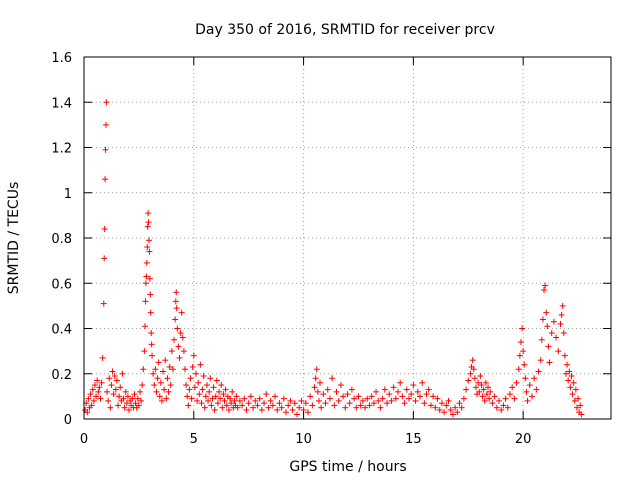 Image resolution: width=640 pixels, height=480 pixels. I want to click on y-tick-label: 0.2, so click(61, 375).